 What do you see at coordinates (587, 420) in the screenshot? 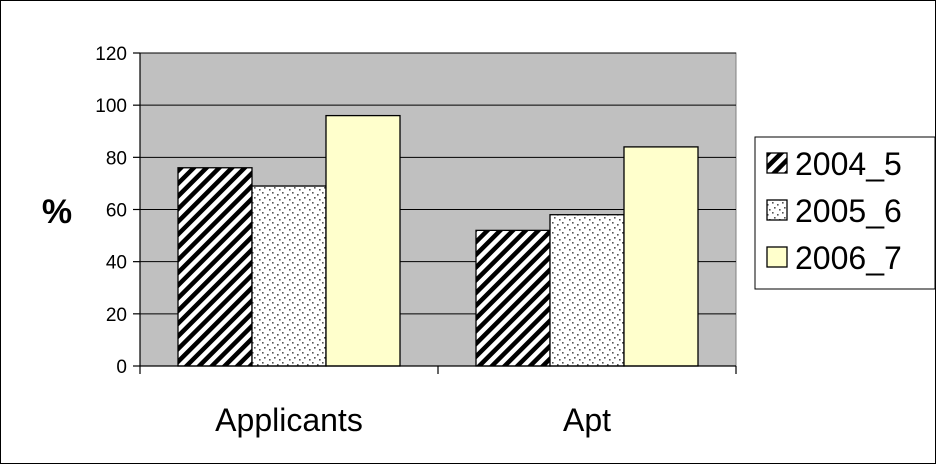
I see `x-tick-label-apt: Apt` at bounding box center [587, 420].